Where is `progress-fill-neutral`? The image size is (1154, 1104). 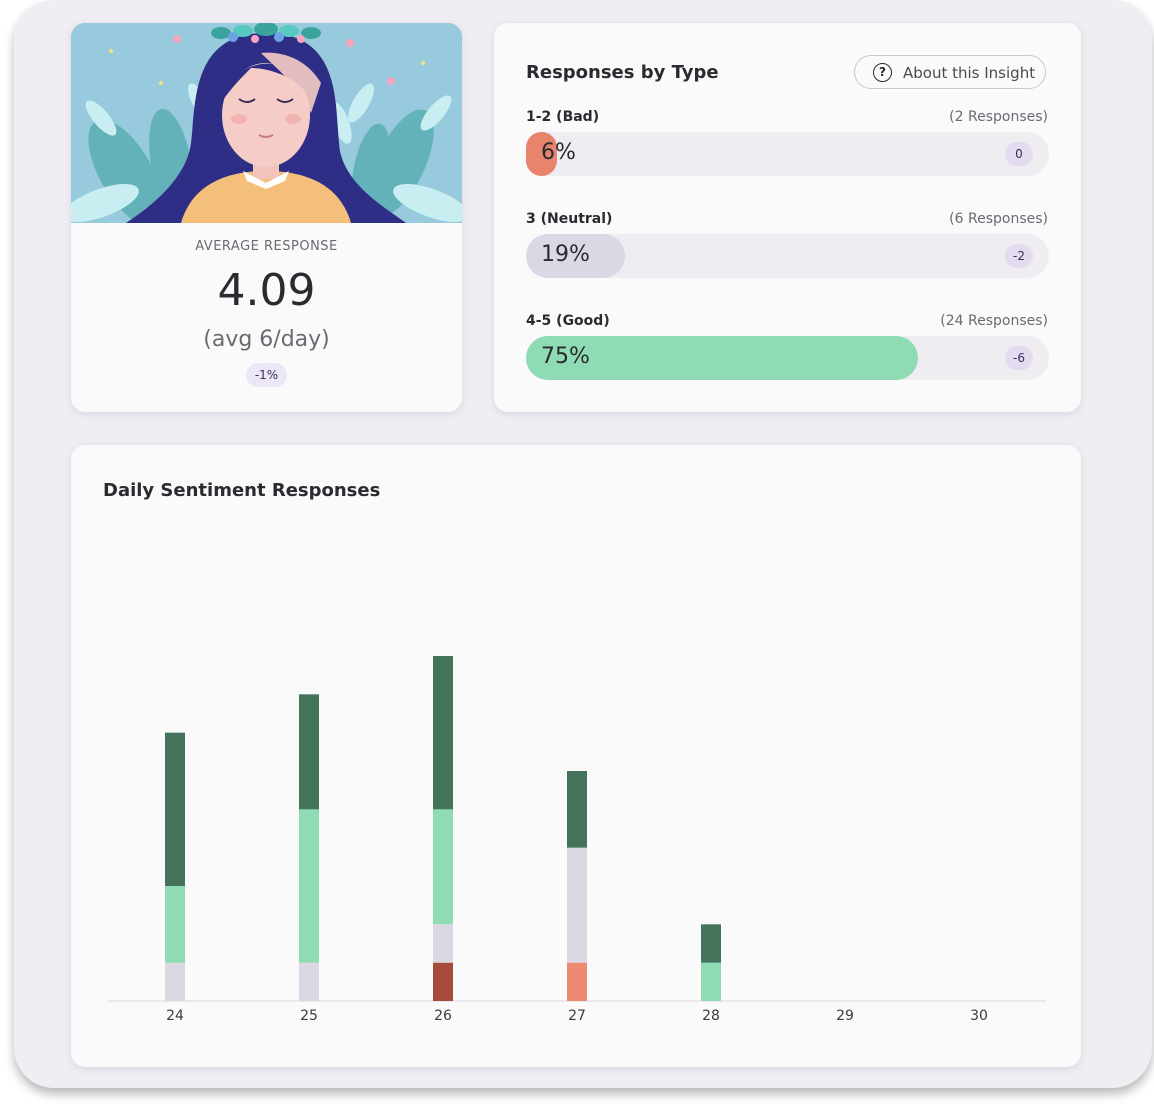
progress-fill-neutral is located at coordinates (576, 256).